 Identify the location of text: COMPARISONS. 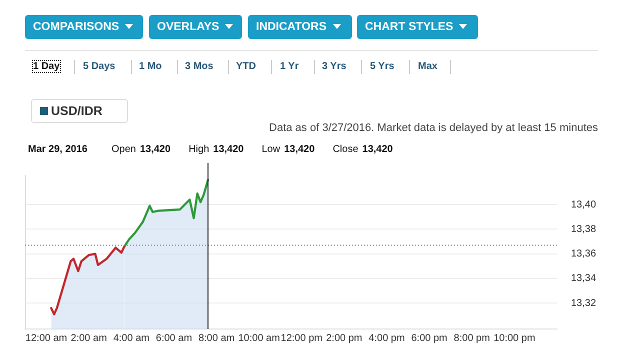
(76, 27).